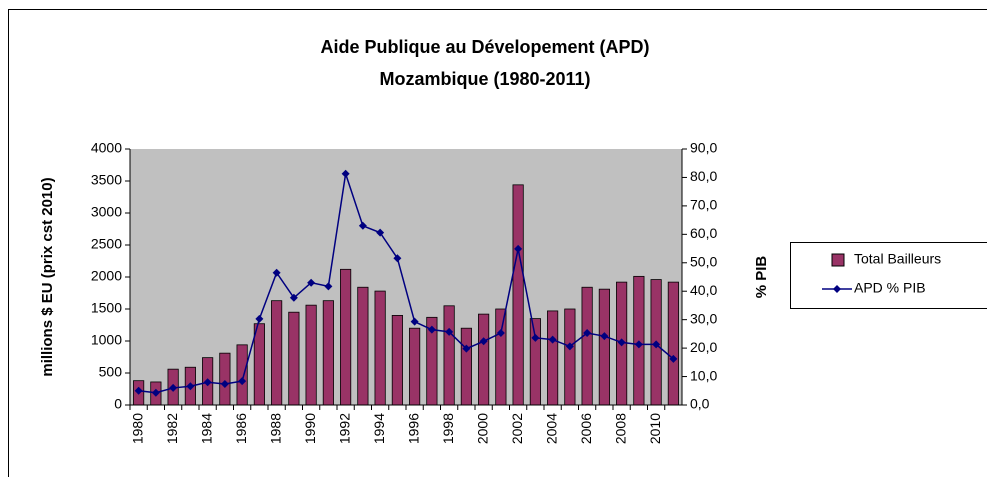 This screenshot has height=477, width=987. Describe the element at coordinates (586, 428) in the screenshot. I see `x-tick-label: 2006` at that location.